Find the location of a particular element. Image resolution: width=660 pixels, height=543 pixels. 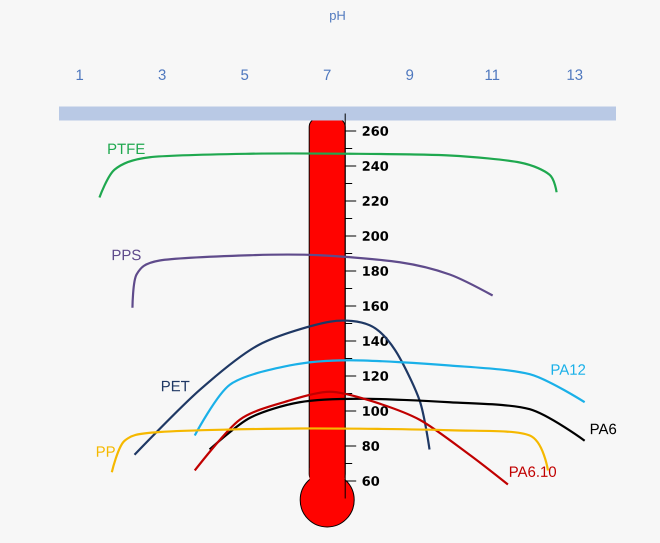

y-tick-label: 180 is located at coordinates (375, 271).